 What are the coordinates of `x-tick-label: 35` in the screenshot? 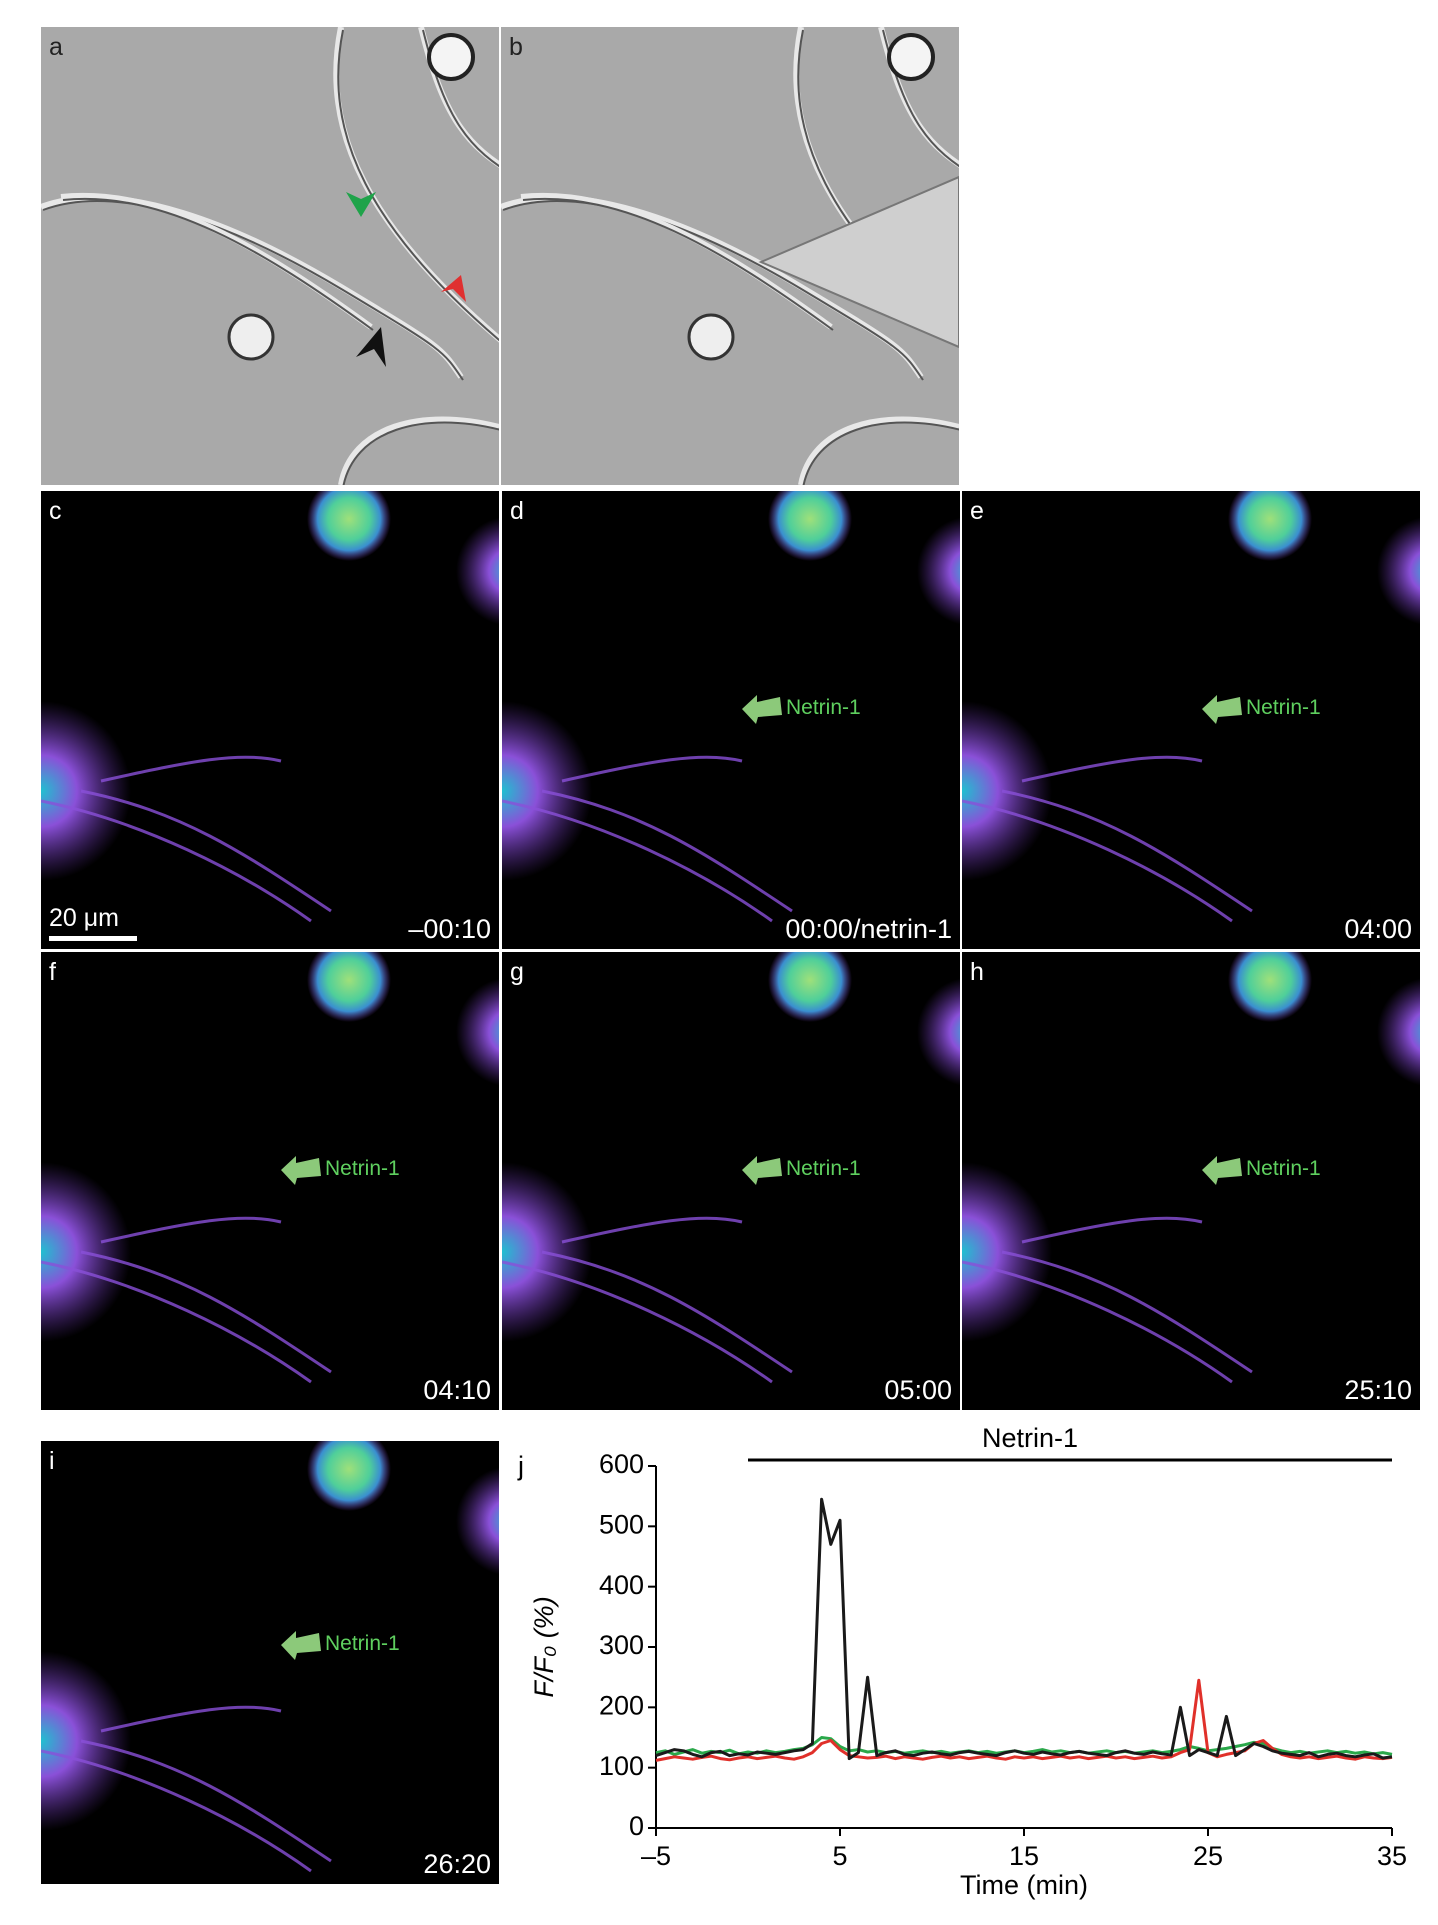 It's located at (1392, 1856).